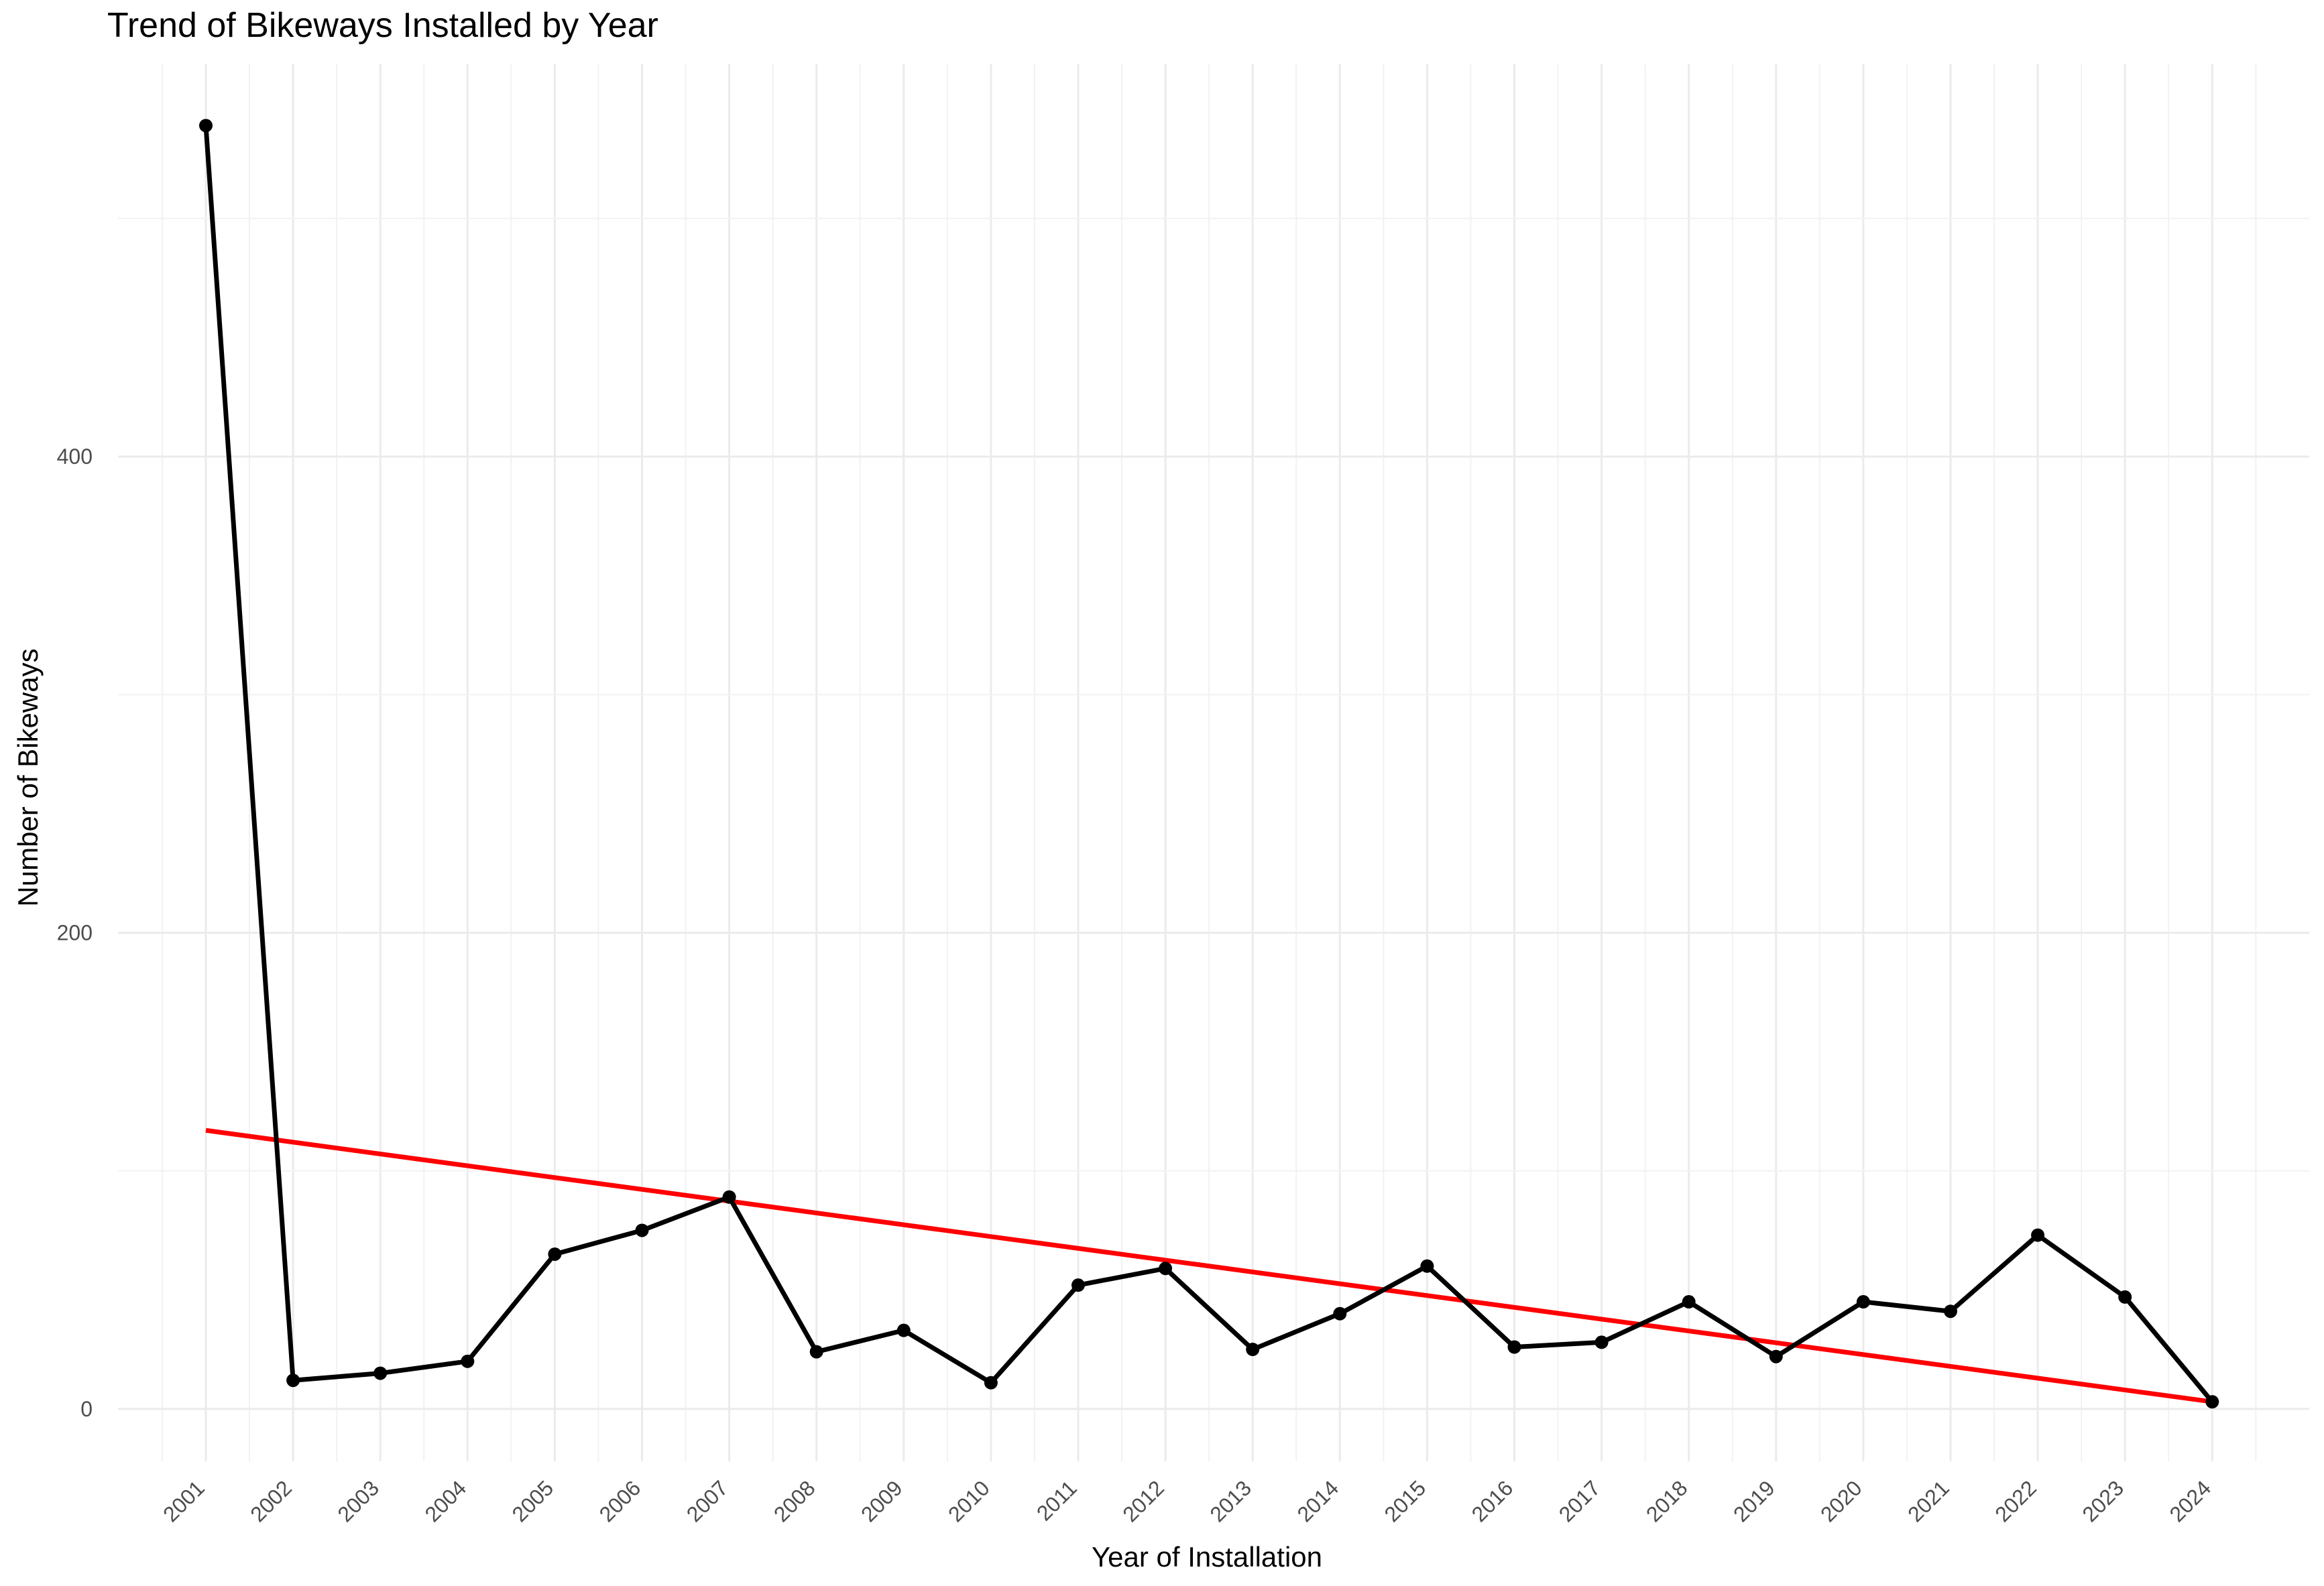 The width and height of the screenshot is (2324, 1586). Describe the element at coordinates (1580, 1500) in the screenshot. I see `x-tick-label: 2017` at that location.